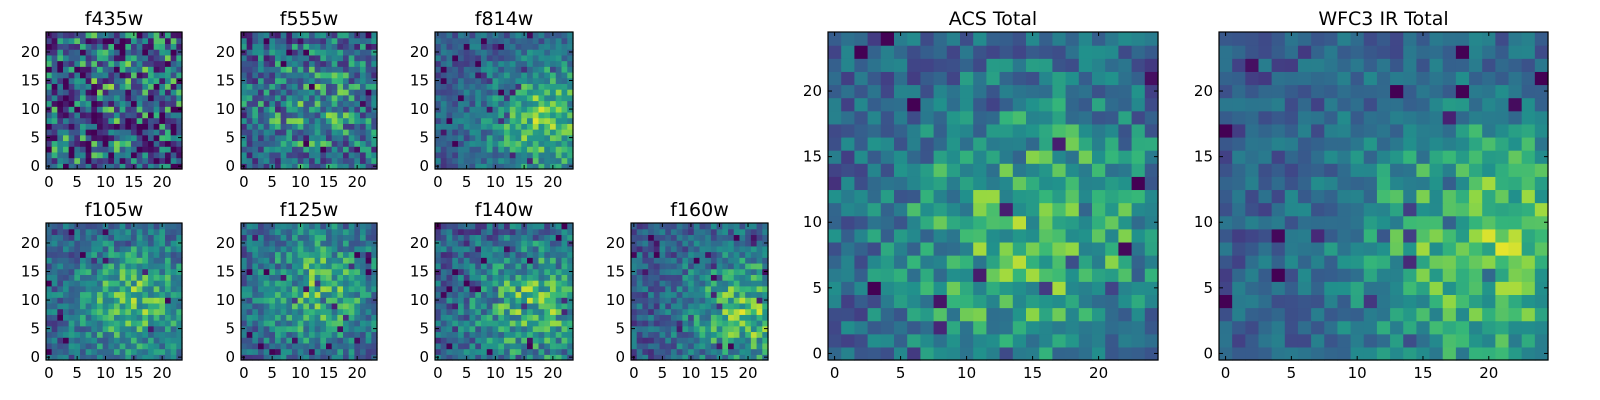 This screenshot has width=1600, height=400. I want to click on y-tick-label: 5, so click(424, 138).